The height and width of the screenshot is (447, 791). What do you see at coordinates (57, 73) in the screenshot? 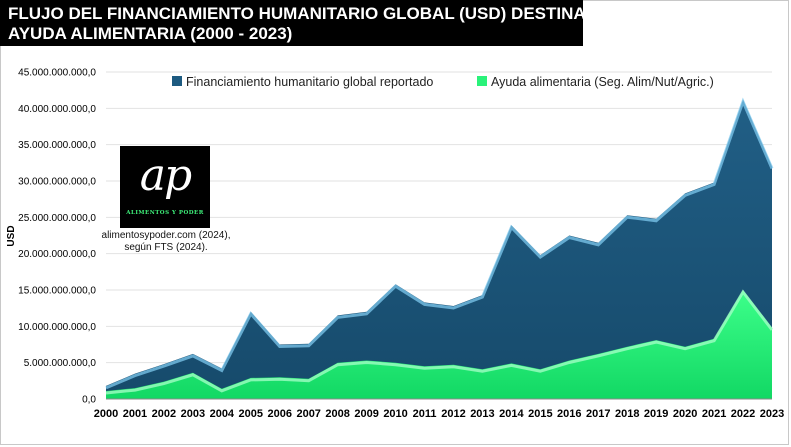
I see `y-tick-label: 45.000.000.000,0` at bounding box center [57, 73].